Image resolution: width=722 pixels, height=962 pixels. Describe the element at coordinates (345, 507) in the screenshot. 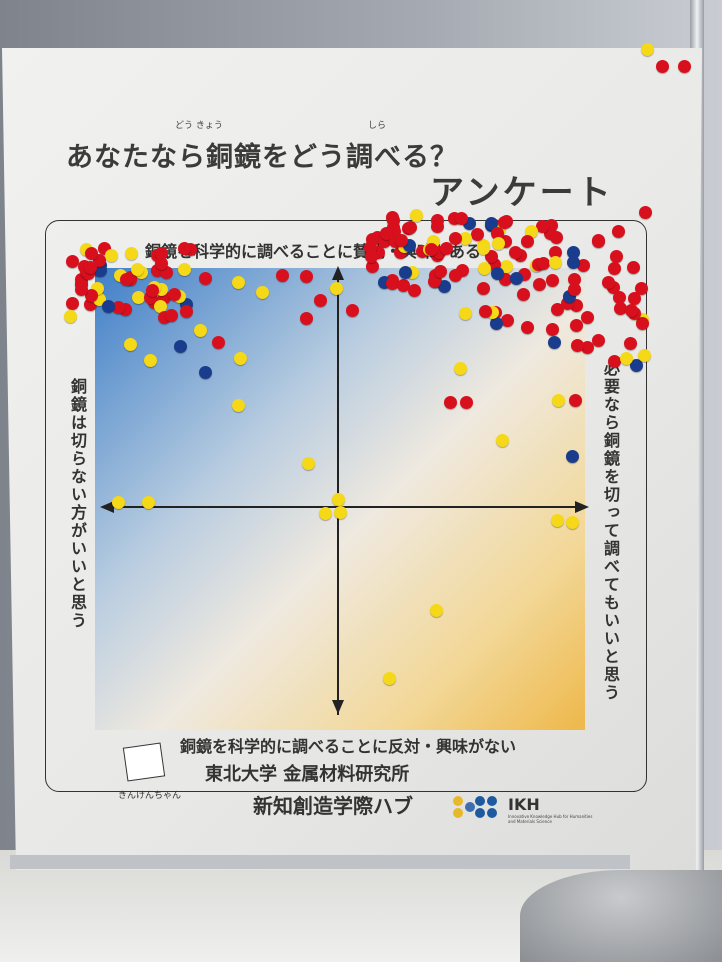

I see `horizontal-axis` at that location.